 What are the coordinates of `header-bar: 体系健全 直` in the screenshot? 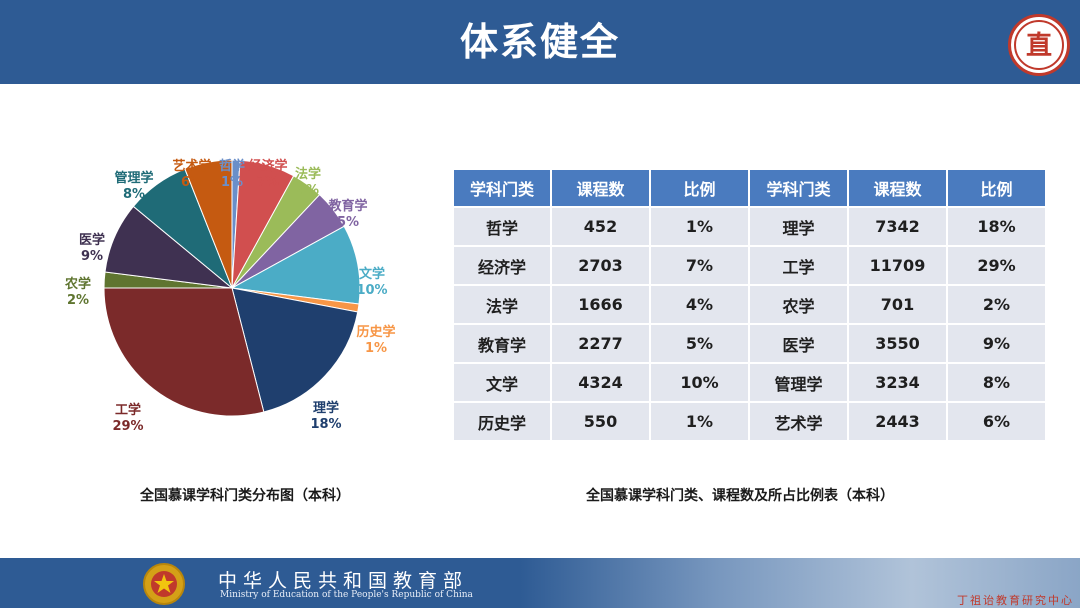 It's located at (540, 42).